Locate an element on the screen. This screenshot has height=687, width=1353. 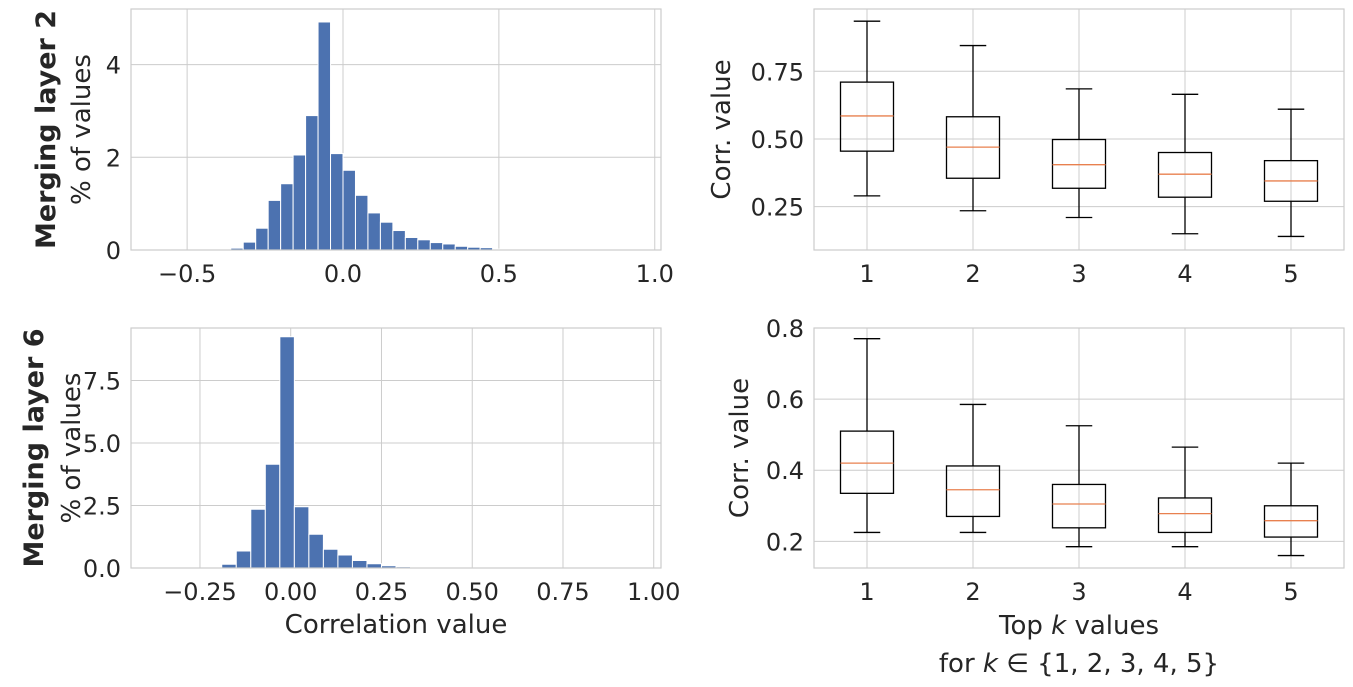
y-tick-labels: 0.0 2.5 5.0 7.5 is located at coordinates (102, 476).